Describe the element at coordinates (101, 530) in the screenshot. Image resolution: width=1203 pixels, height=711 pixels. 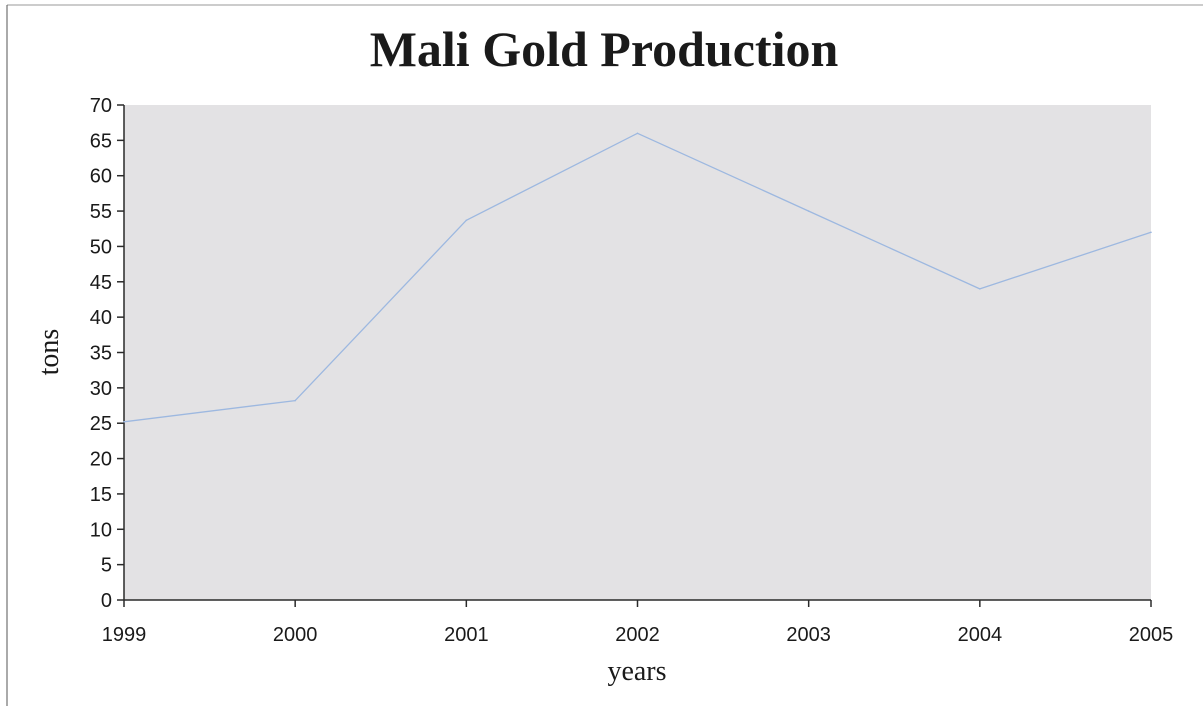
I see `y-tick-label: 10` at that location.